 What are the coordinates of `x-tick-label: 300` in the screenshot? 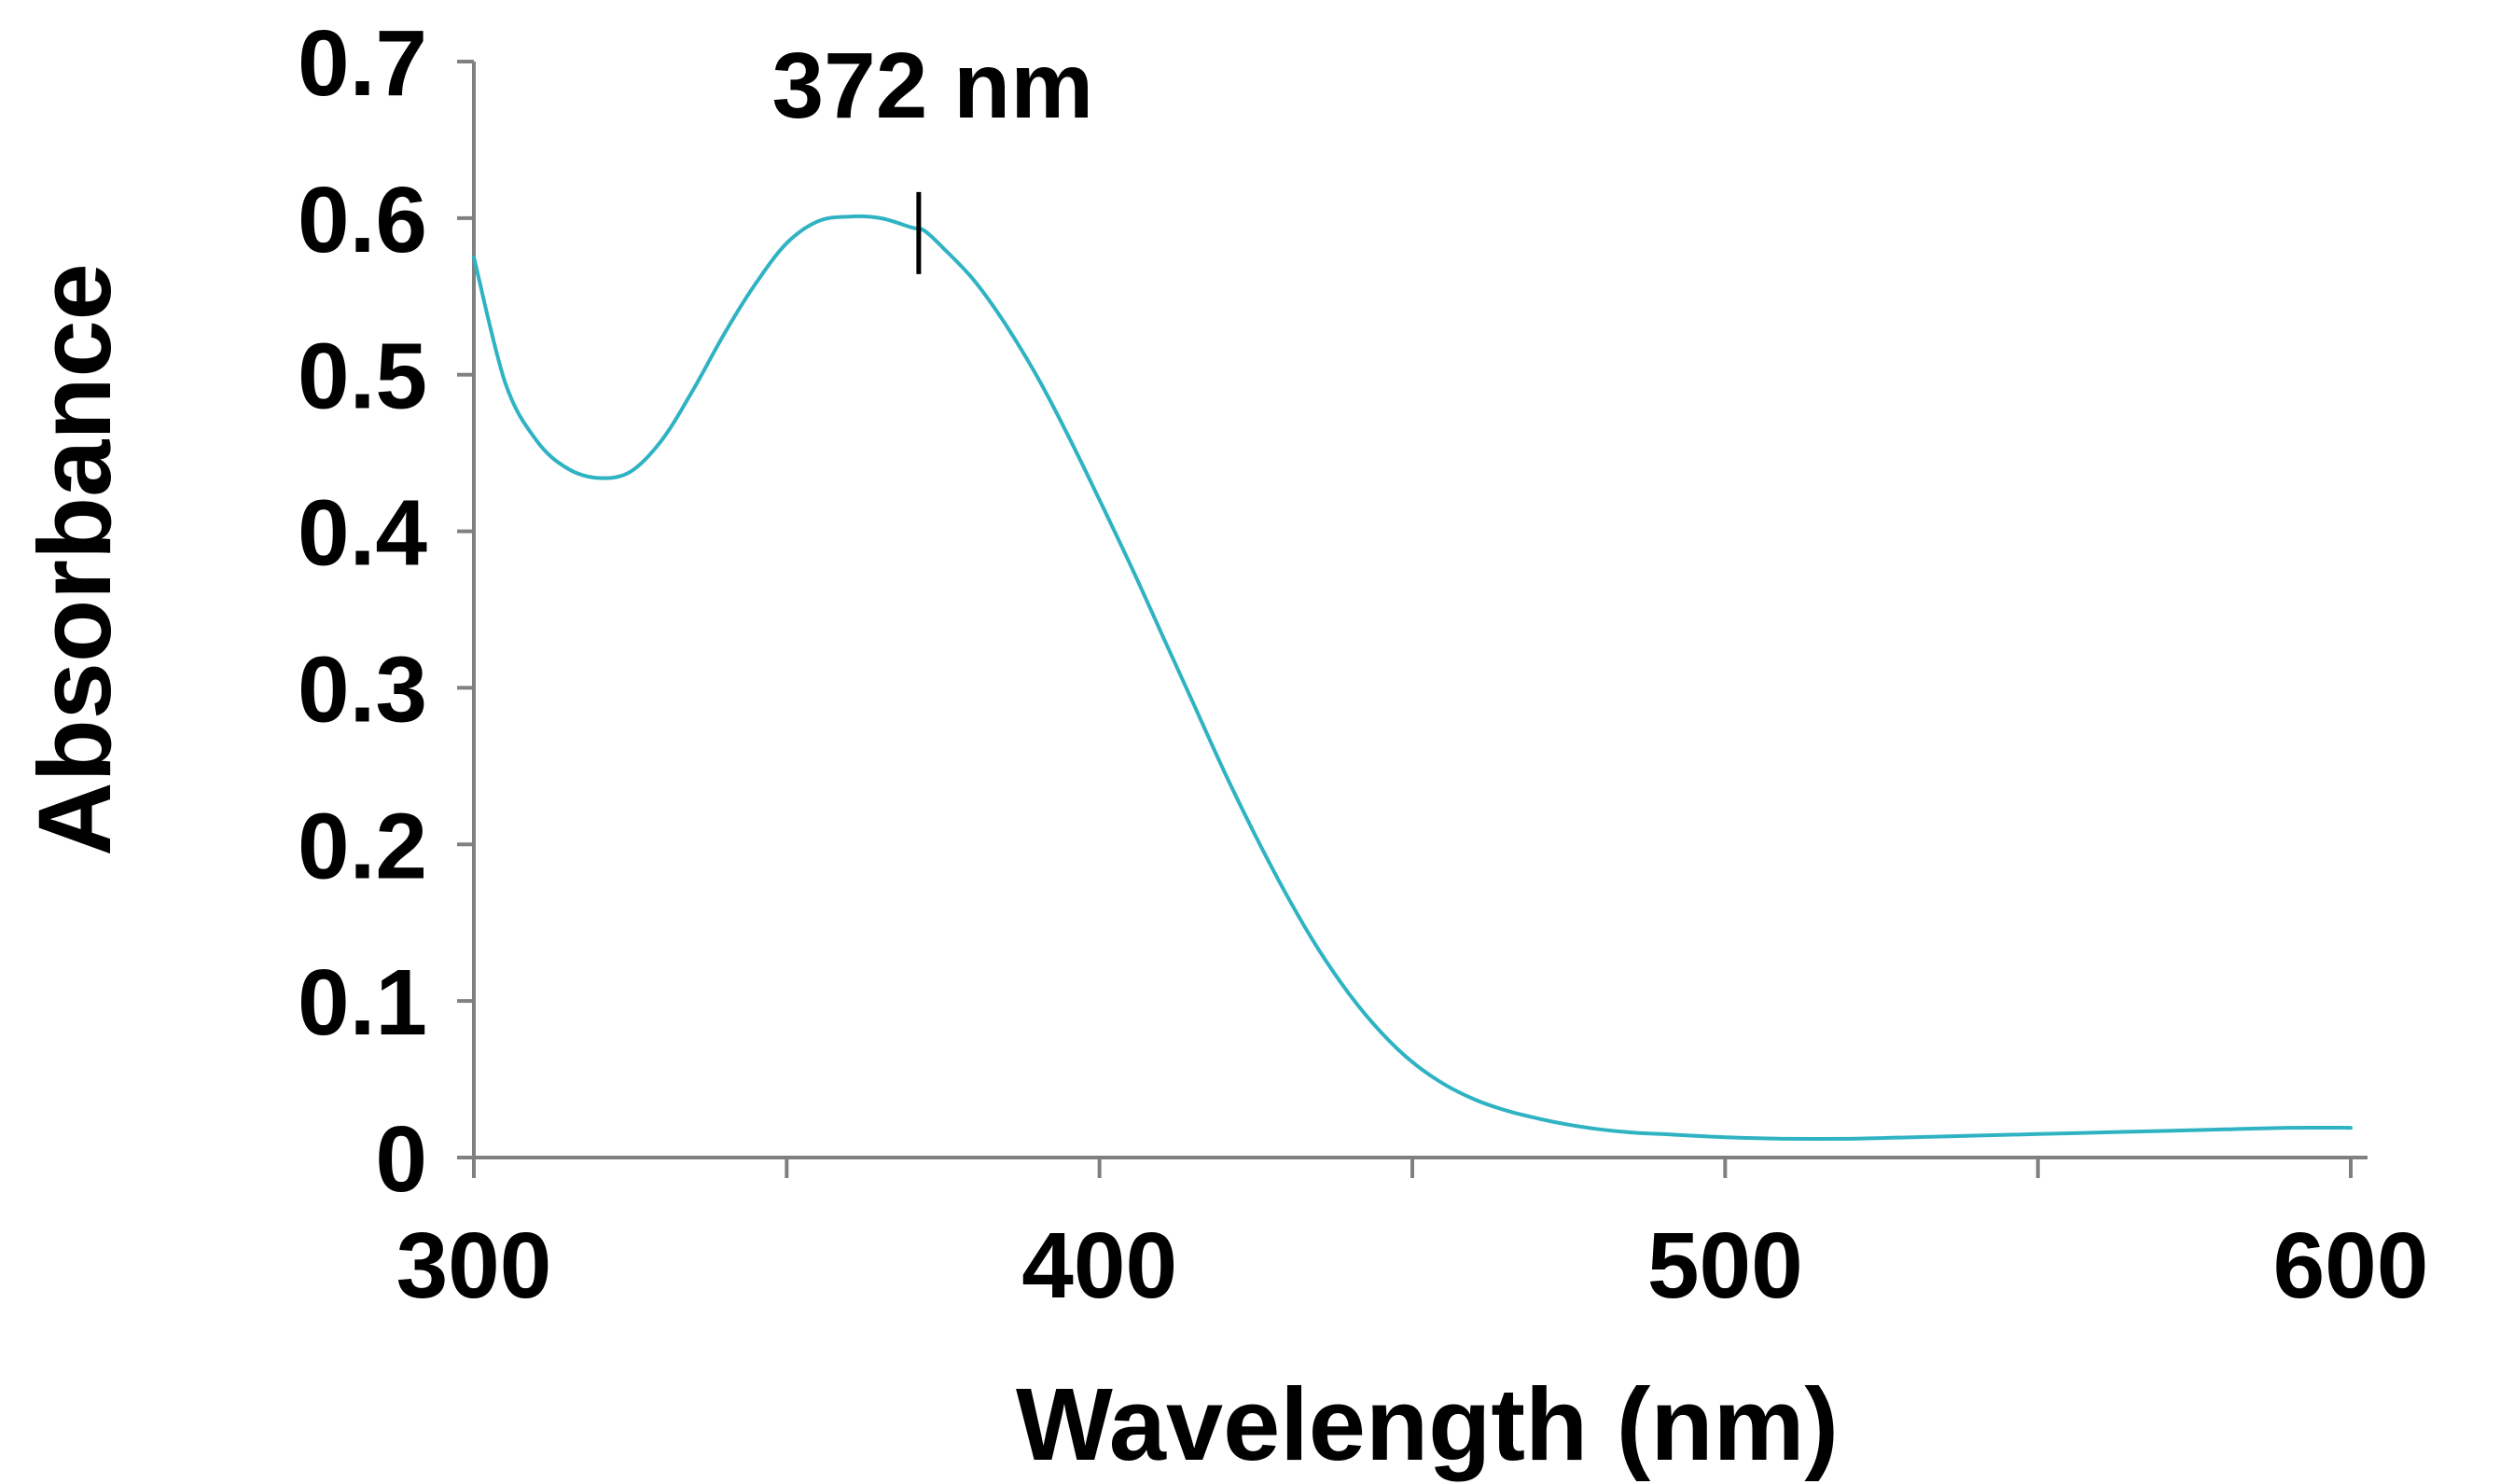 It's located at (474, 1266).